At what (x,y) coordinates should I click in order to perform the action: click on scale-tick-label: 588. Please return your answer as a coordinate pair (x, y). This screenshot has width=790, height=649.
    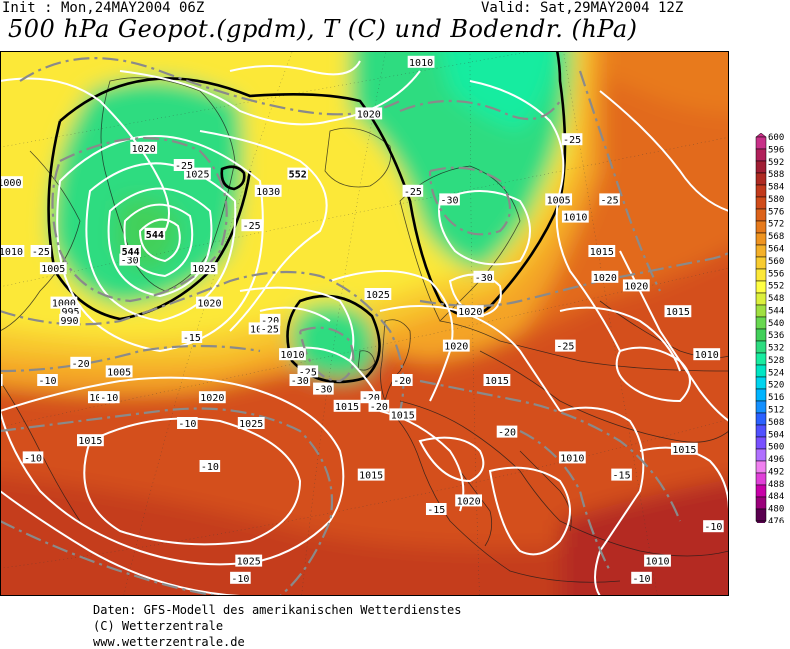
    Looking at the image, I should click on (776, 175).